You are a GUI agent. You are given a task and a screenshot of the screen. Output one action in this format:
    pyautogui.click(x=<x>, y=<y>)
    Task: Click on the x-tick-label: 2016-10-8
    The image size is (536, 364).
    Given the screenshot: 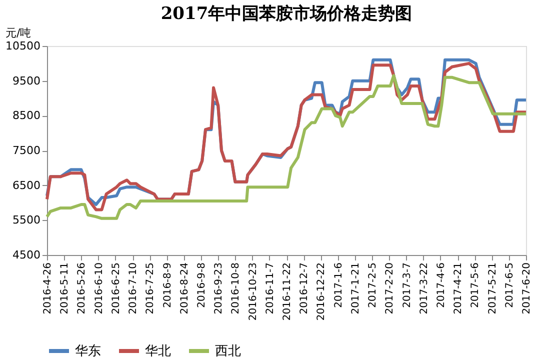 What is the action you would take?
    pyautogui.click(x=236, y=288)
    